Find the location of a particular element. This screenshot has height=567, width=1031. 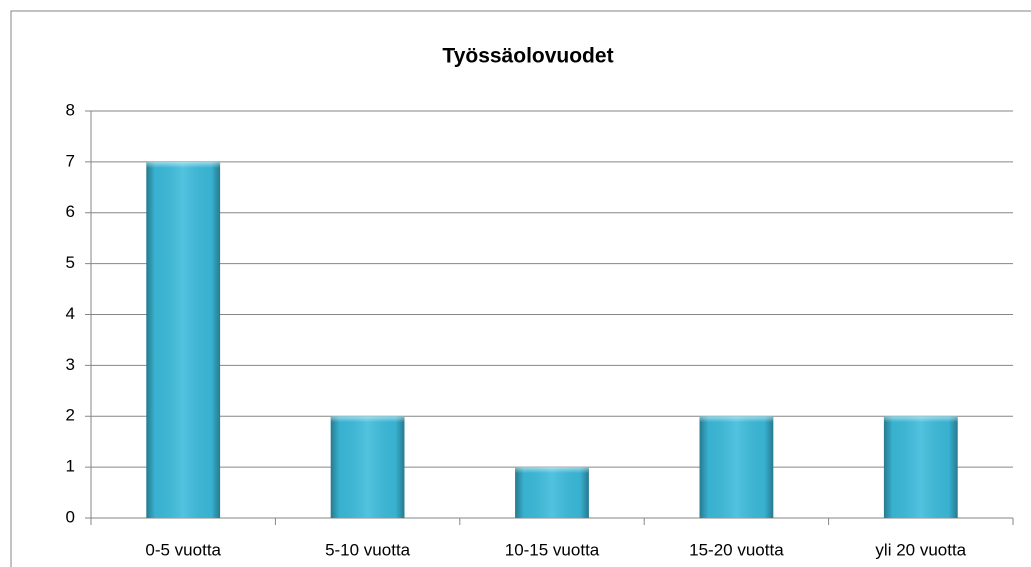

y-tick-label: 1 is located at coordinates (70, 466).